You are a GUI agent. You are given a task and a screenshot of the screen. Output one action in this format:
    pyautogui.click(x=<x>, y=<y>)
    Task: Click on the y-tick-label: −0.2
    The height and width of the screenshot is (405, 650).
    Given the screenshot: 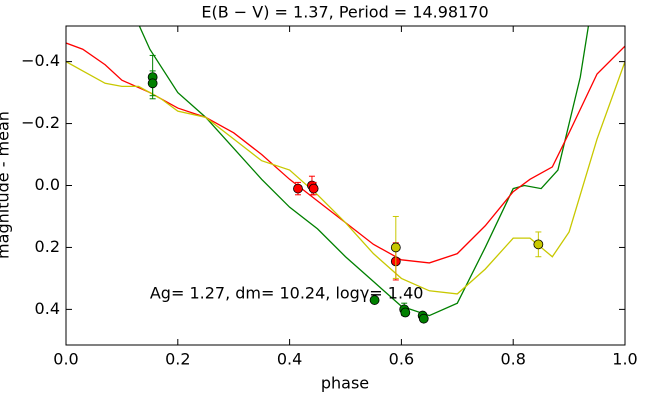 What is the action you would take?
    pyautogui.click(x=40, y=122)
    